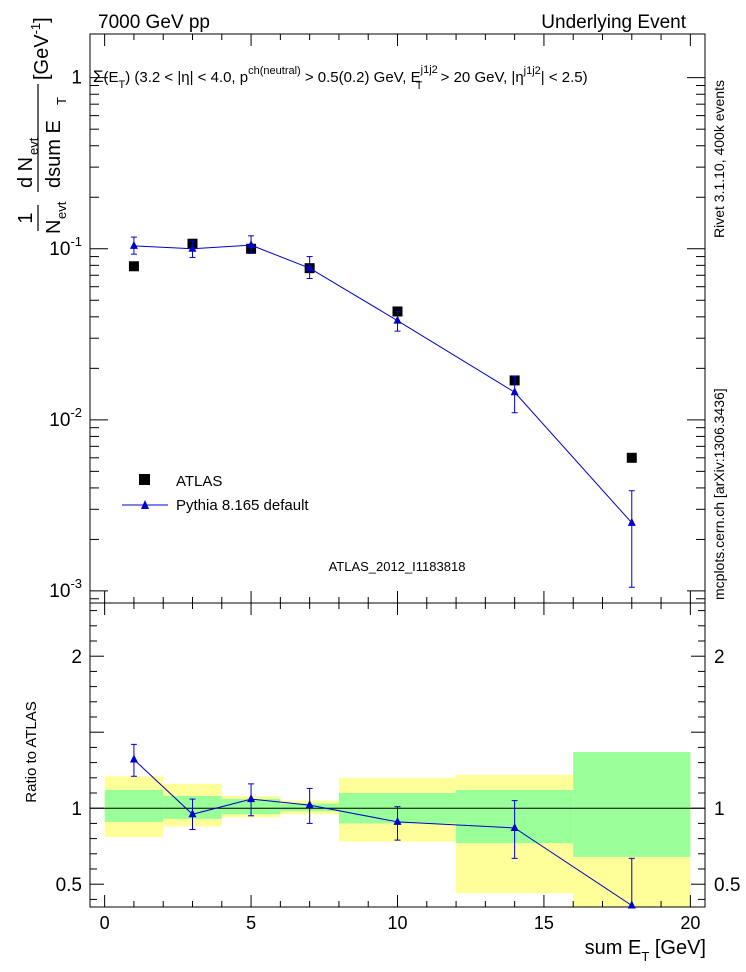  What do you see at coordinates (31, 751) in the screenshot?
I see `ratio-y-axis-label: Ratio to ATLAS` at bounding box center [31, 751].